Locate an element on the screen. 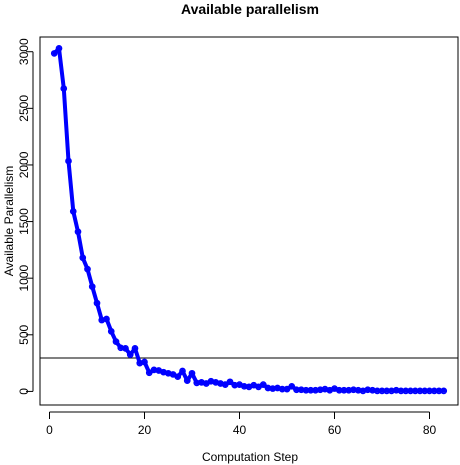  x-axis: 0 20 40 60 80 is located at coordinates (241, 424).